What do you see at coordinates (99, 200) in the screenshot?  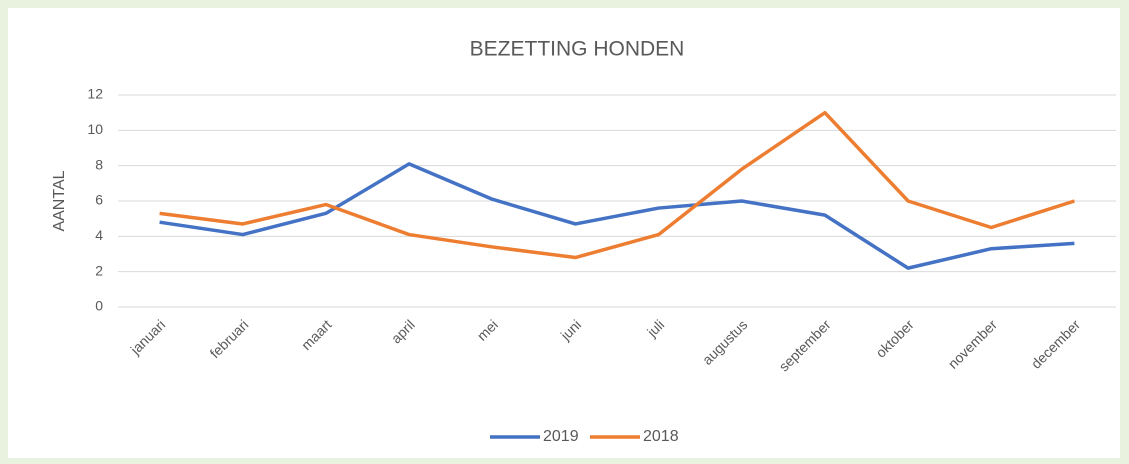 I see `y-tick-label: 6` at bounding box center [99, 200].